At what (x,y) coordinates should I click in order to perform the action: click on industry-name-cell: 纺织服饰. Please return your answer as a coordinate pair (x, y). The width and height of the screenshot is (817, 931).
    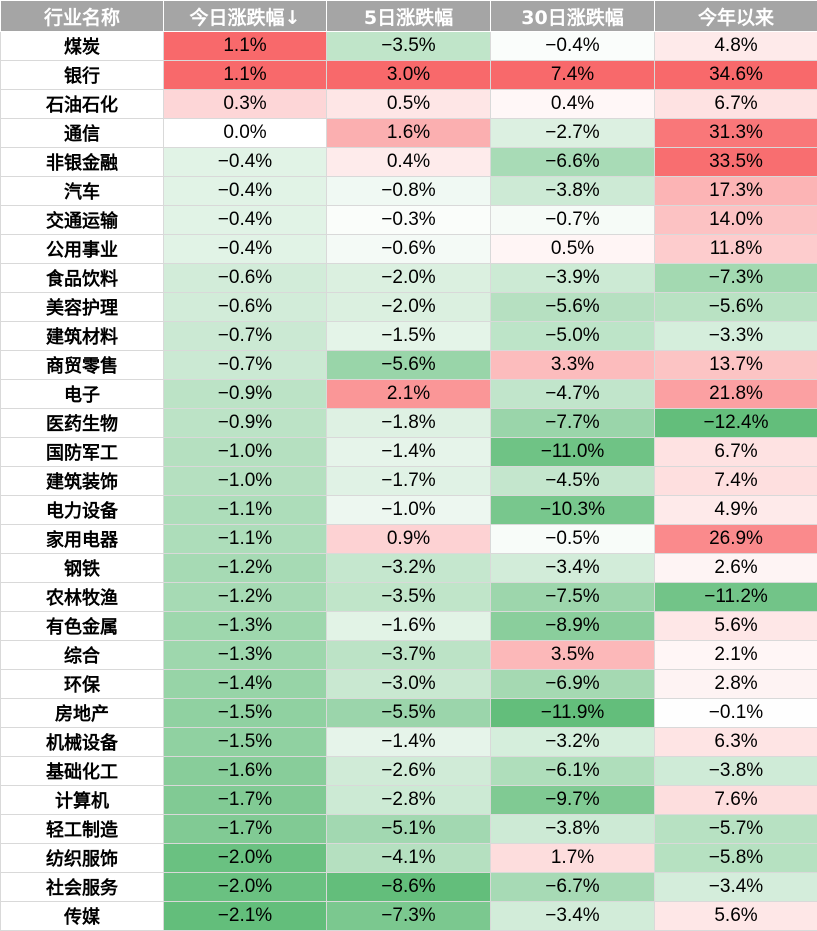
    Looking at the image, I should click on (82, 858).